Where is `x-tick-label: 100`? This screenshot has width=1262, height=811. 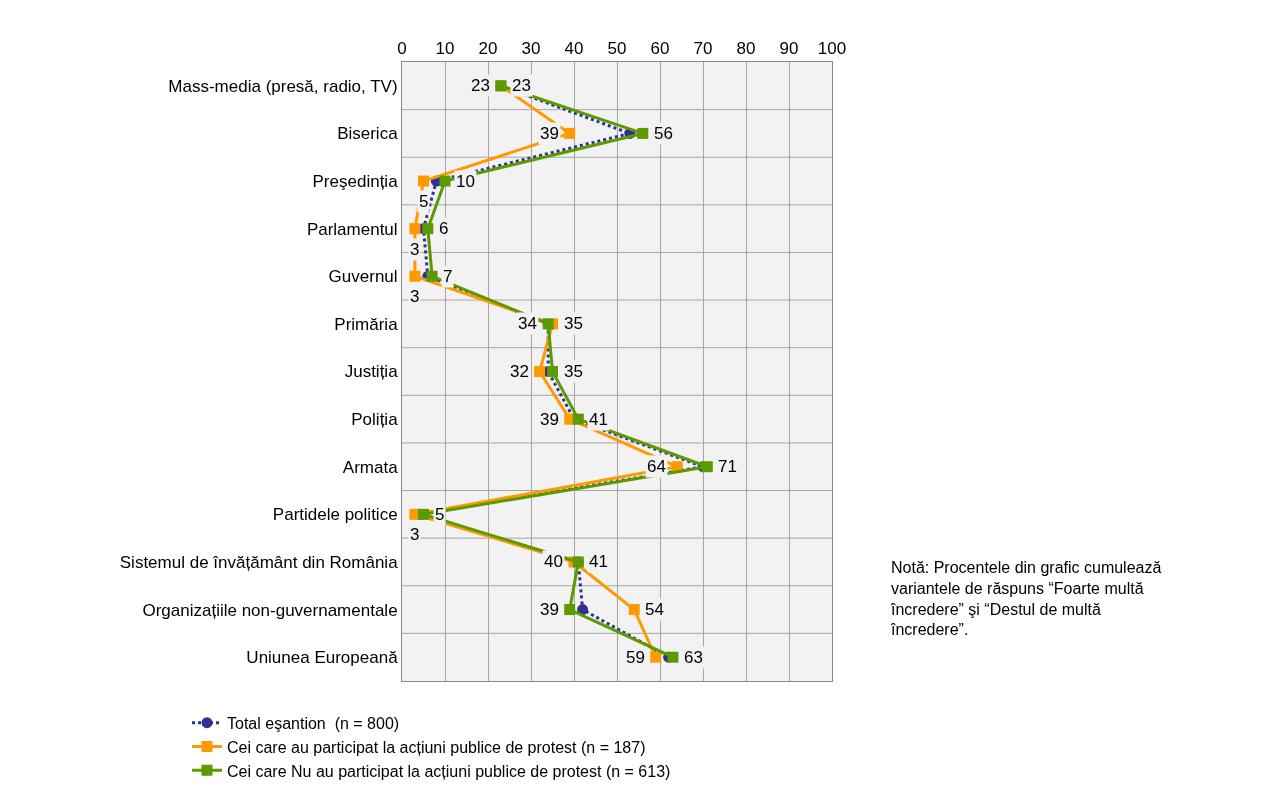
x-tick-label: 100 is located at coordinates (832, 49).